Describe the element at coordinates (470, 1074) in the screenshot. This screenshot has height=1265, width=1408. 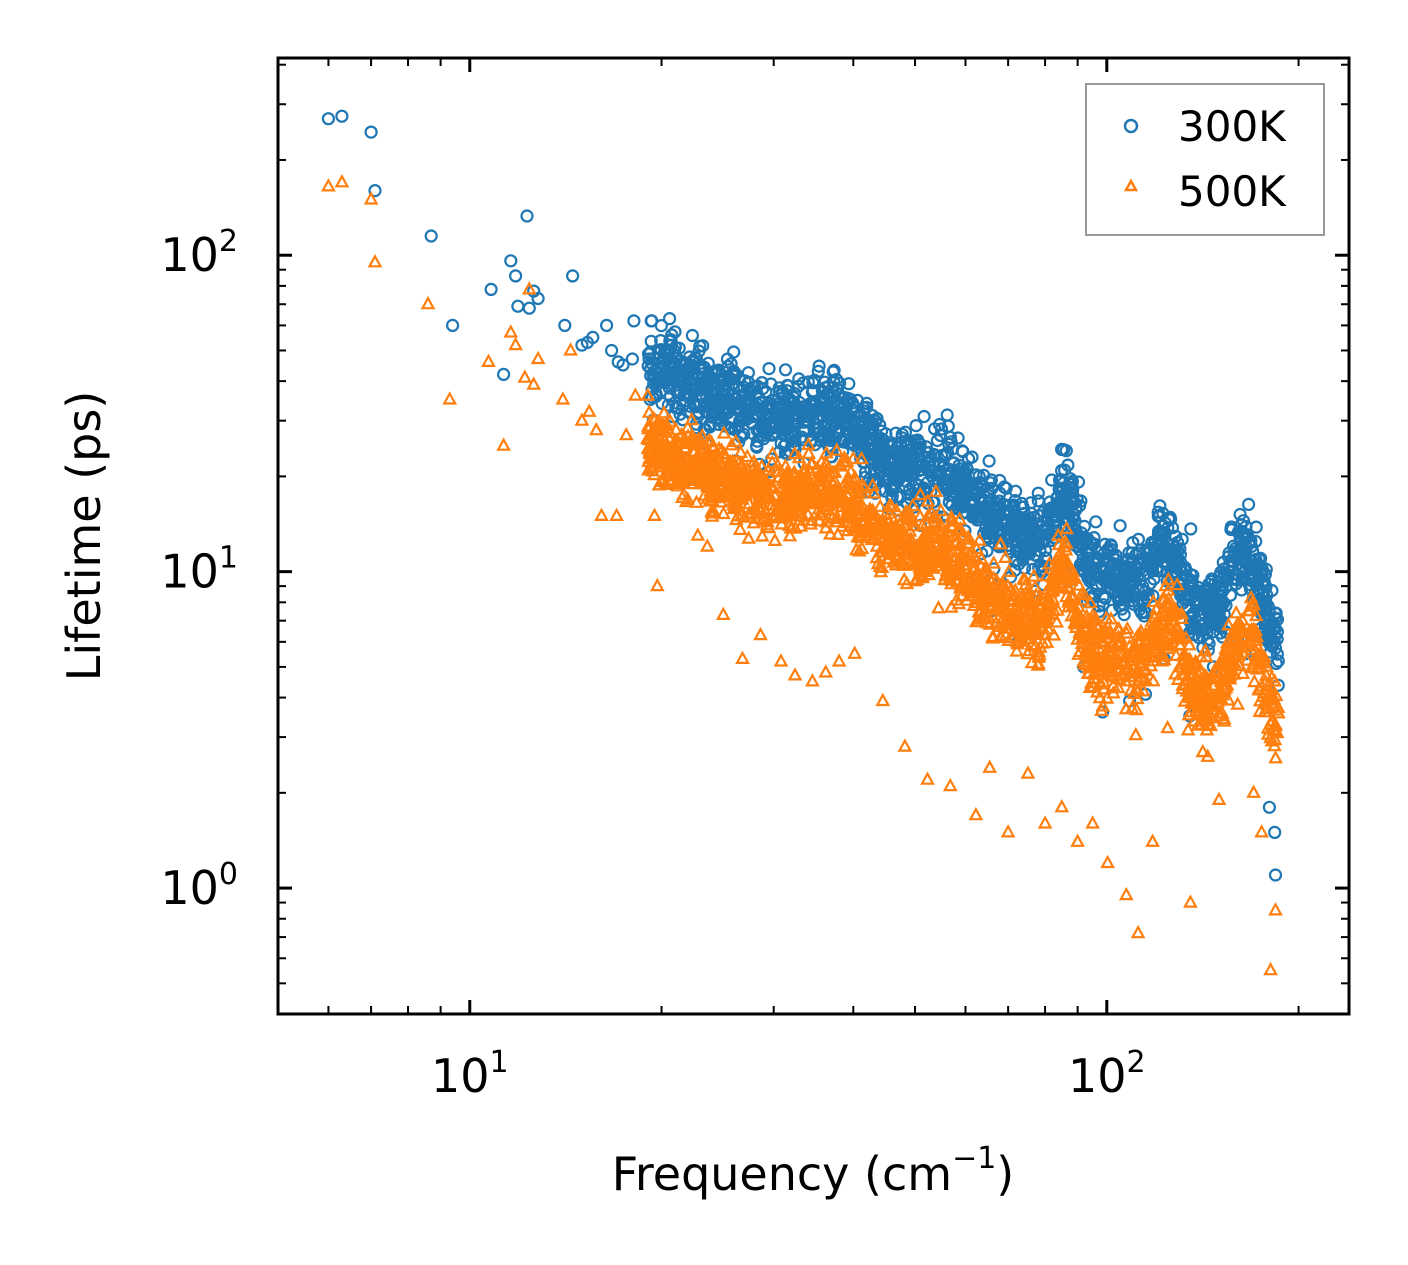
I see `x-tick-label: 101` at that location.